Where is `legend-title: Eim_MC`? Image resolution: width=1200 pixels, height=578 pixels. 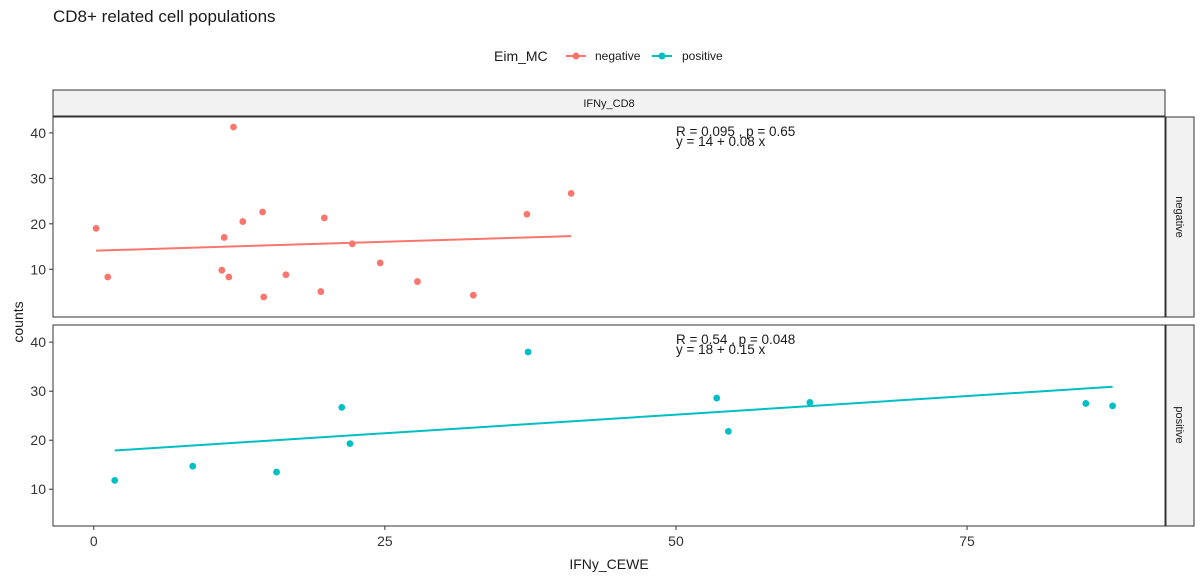 legend-title: Eim_MC is located at coordinates (521, 56).